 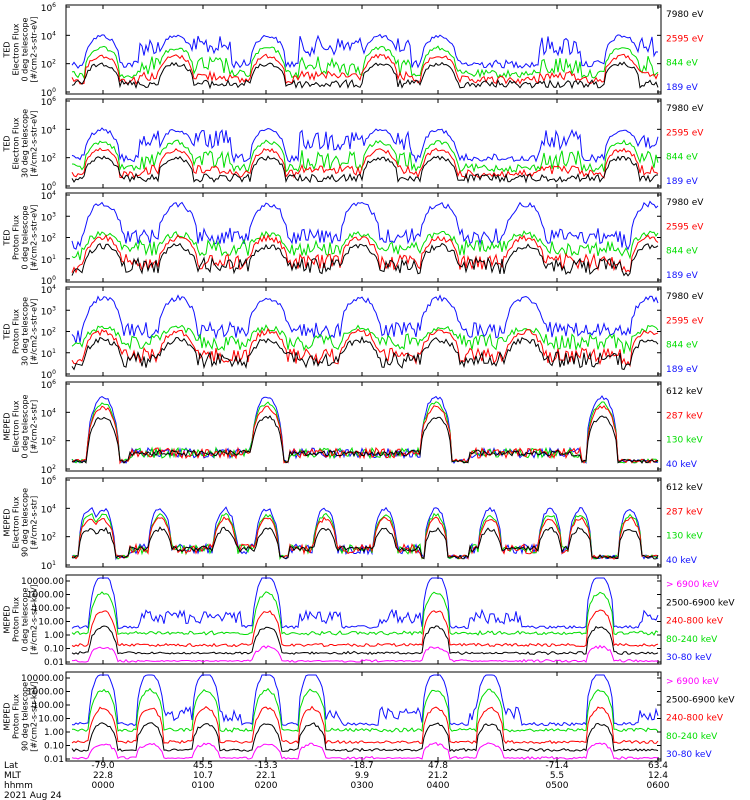 I want to click on x-tick-lat: 63.4, so click(x=658, y=766).